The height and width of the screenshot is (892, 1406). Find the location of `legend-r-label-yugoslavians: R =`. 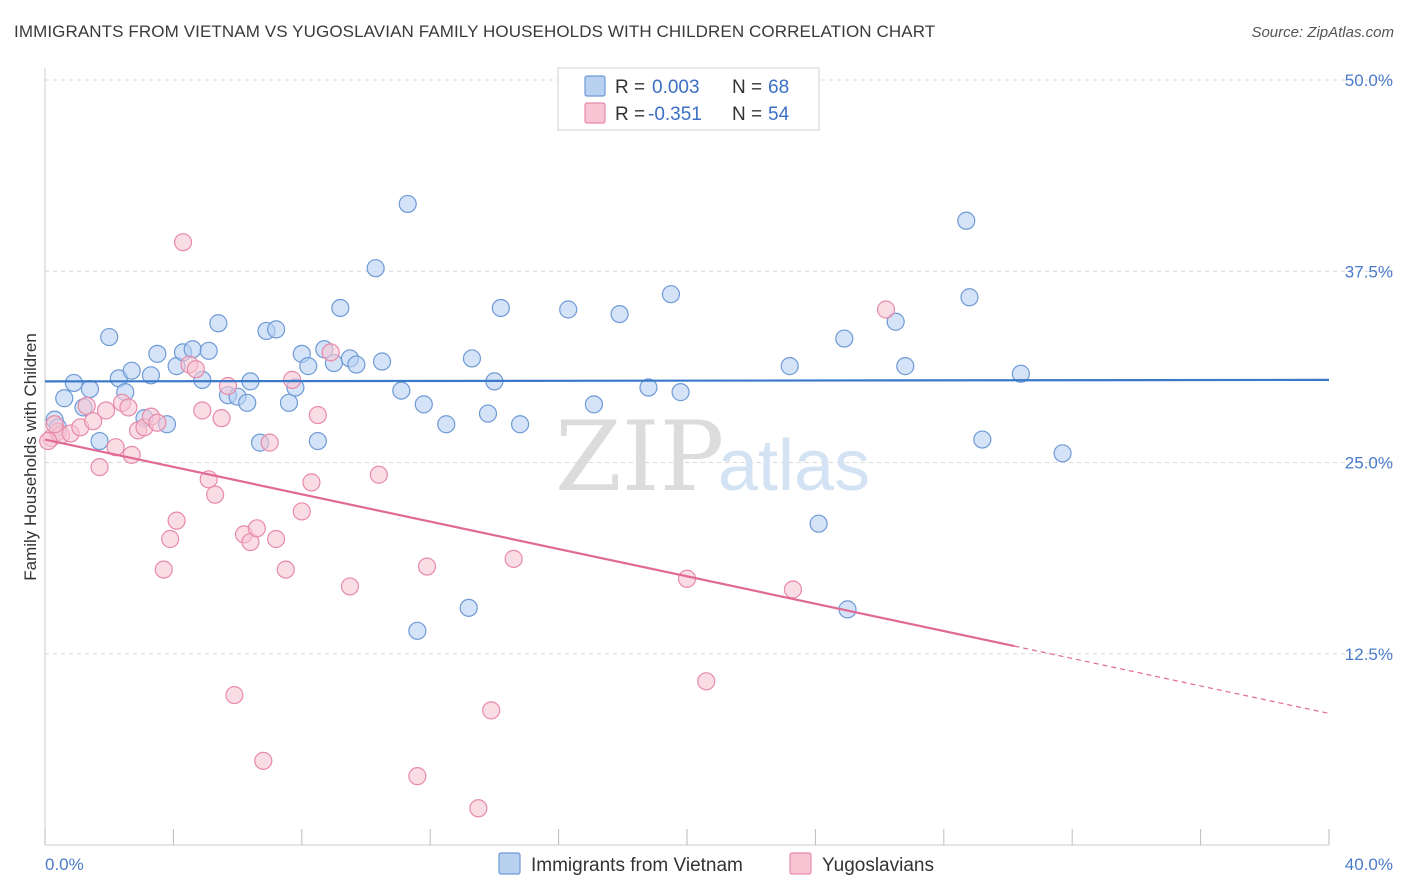

legend-r-label-yugoslavians: R = is located at coordinates (630, 114).